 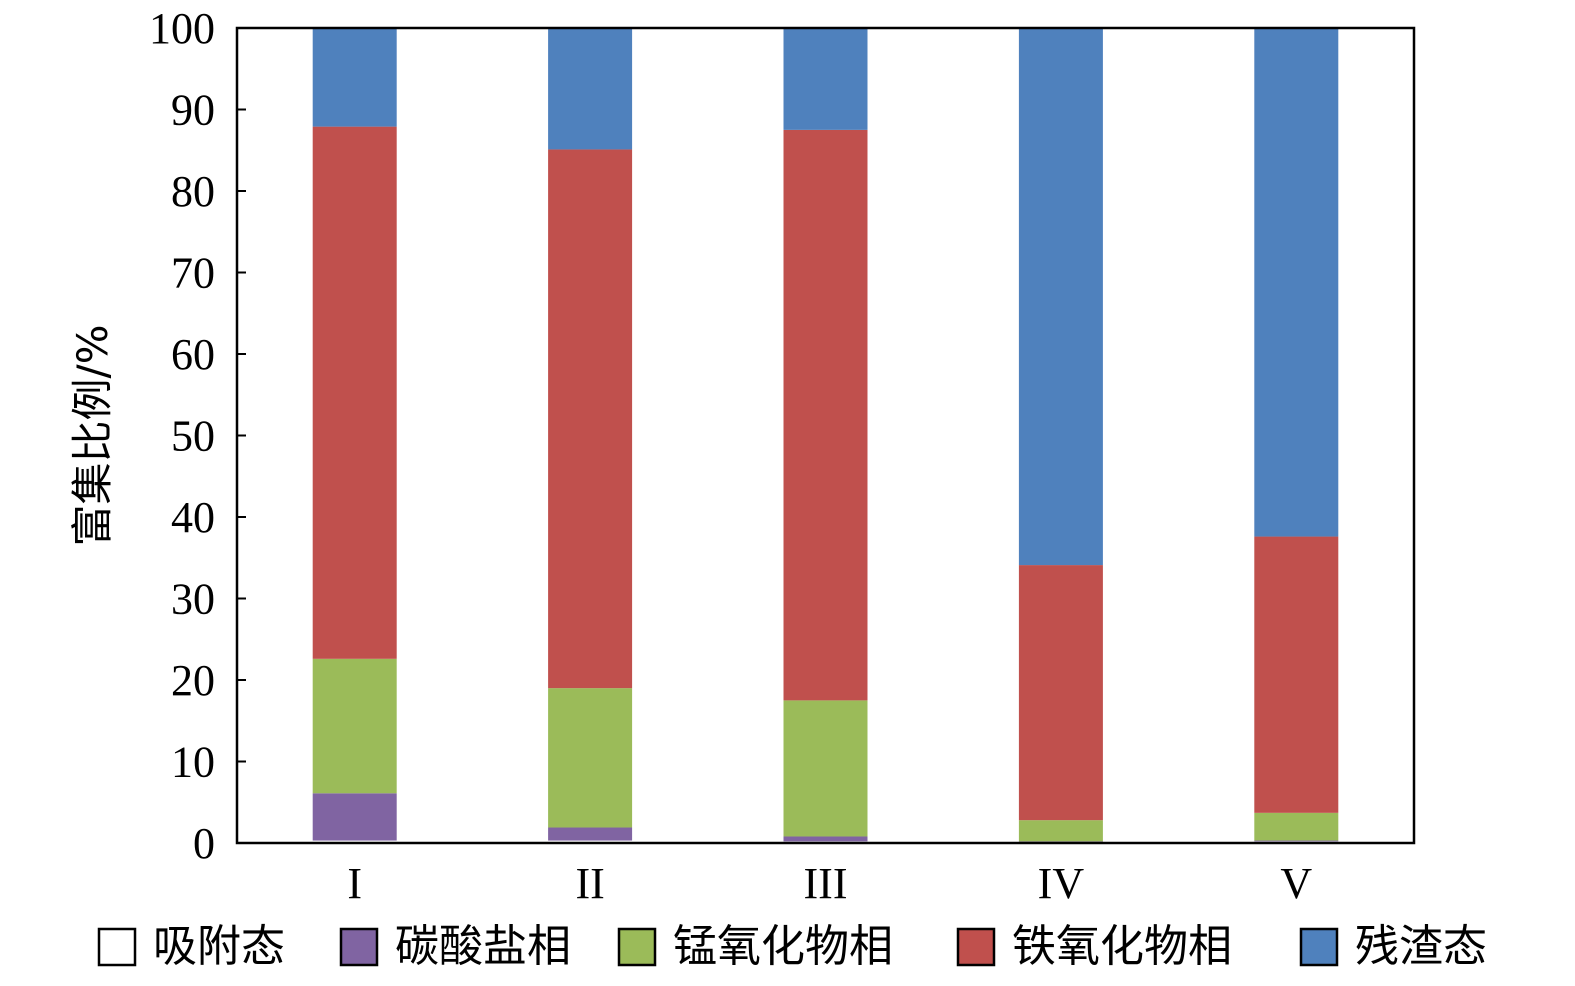 What do you see at coordinates (193, 762) in the screenshot?
I see `y-tick-label: 10` at bounding box center [193, 762].